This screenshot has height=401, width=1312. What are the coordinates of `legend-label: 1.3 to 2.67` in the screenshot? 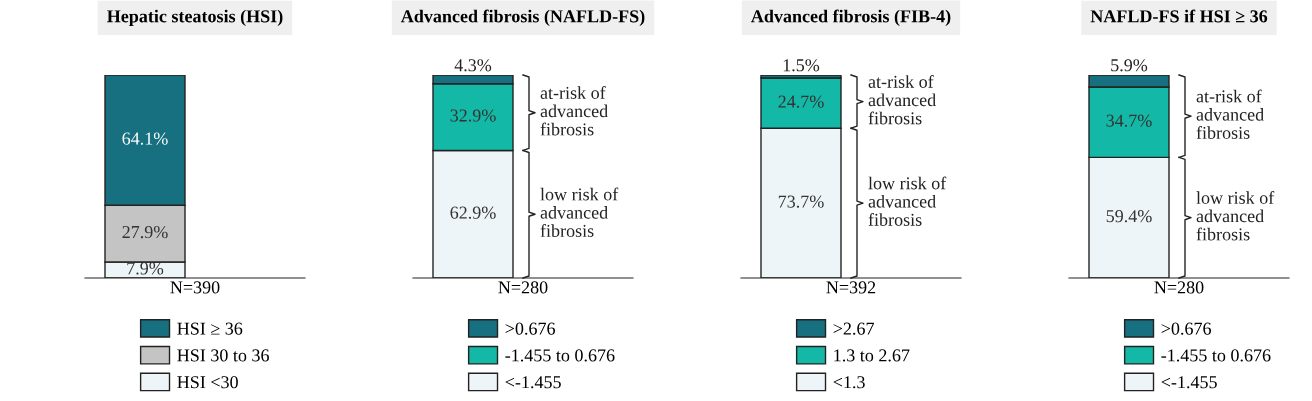 It's located at (872, 355).